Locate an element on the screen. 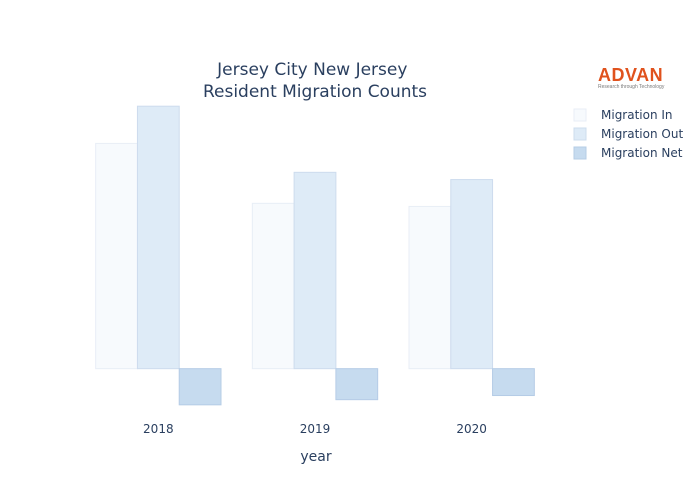  advan-logo: ADVAN Research through Technology is located at coordinates (636, 78).